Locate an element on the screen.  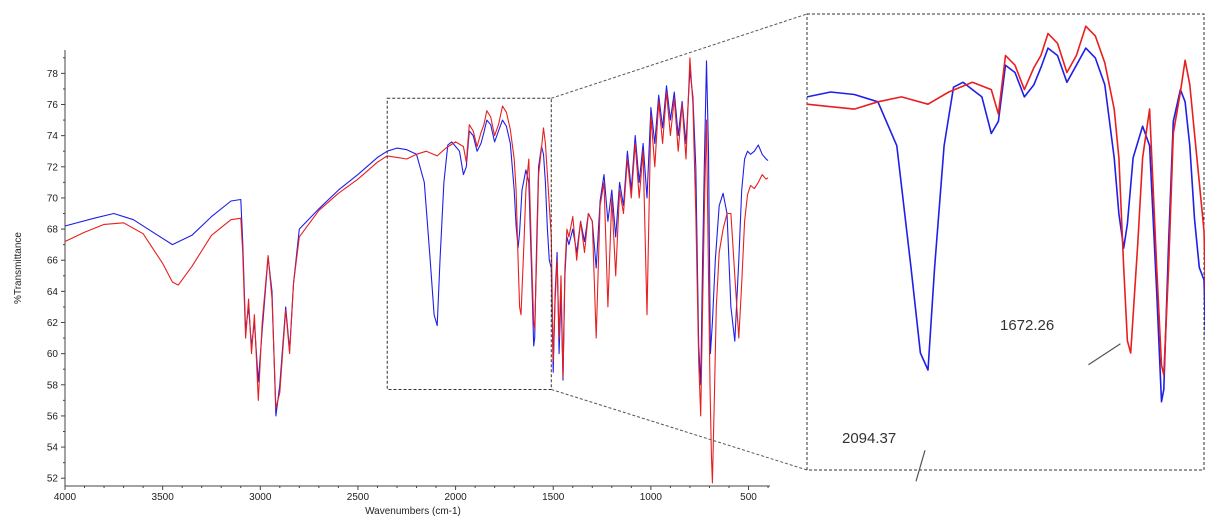
y-tick-label: 56 is located at coordinates (53, 416).